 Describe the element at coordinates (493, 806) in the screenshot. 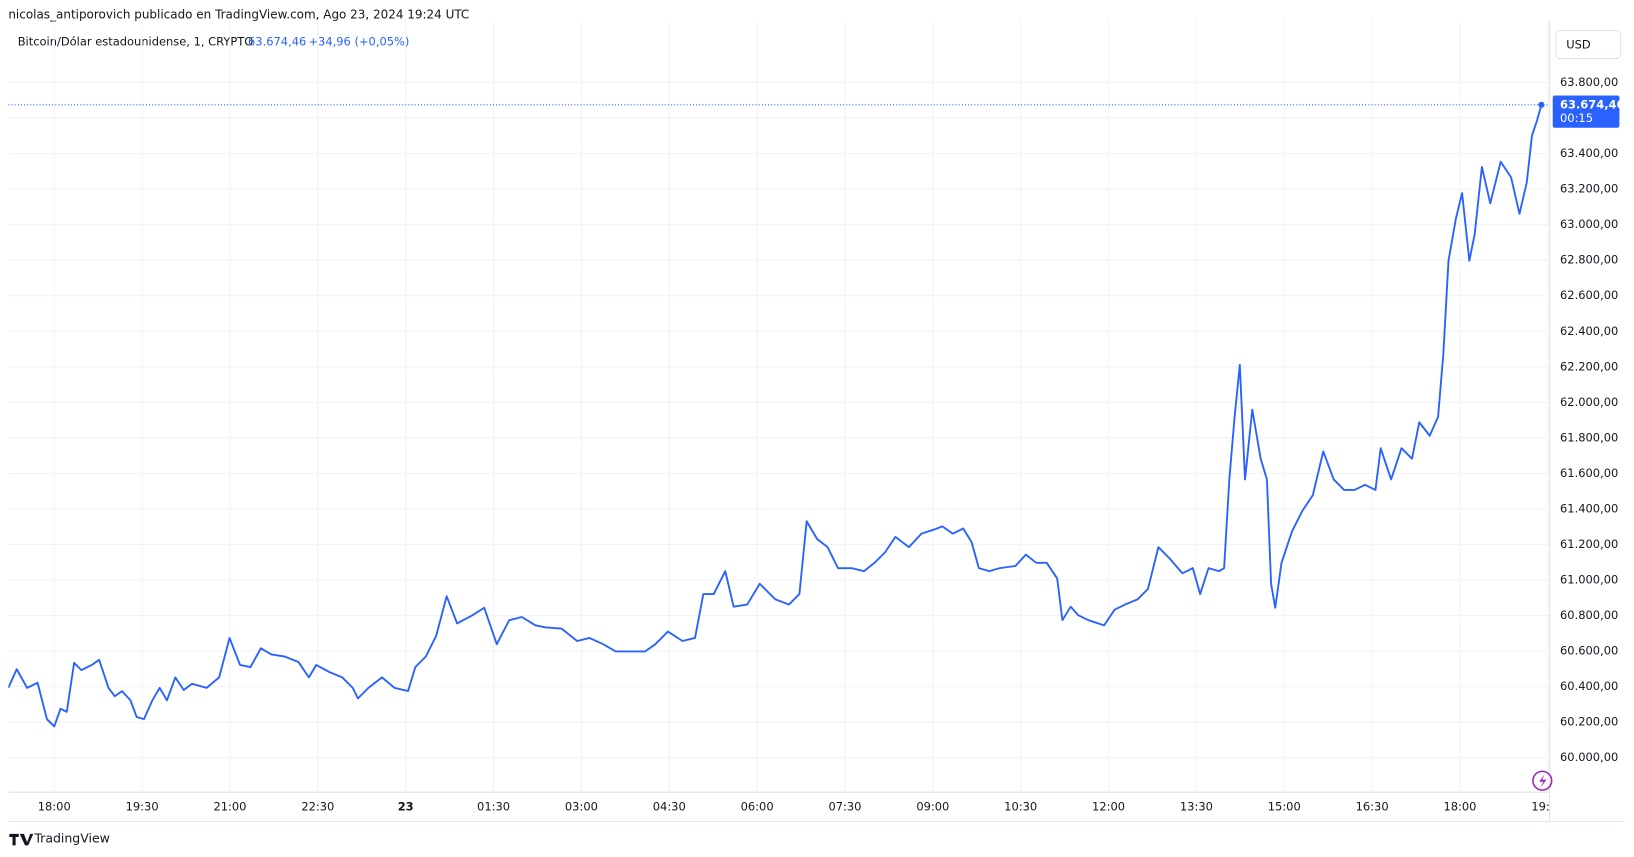

I see `x-tick-label: 01:30` at that location.